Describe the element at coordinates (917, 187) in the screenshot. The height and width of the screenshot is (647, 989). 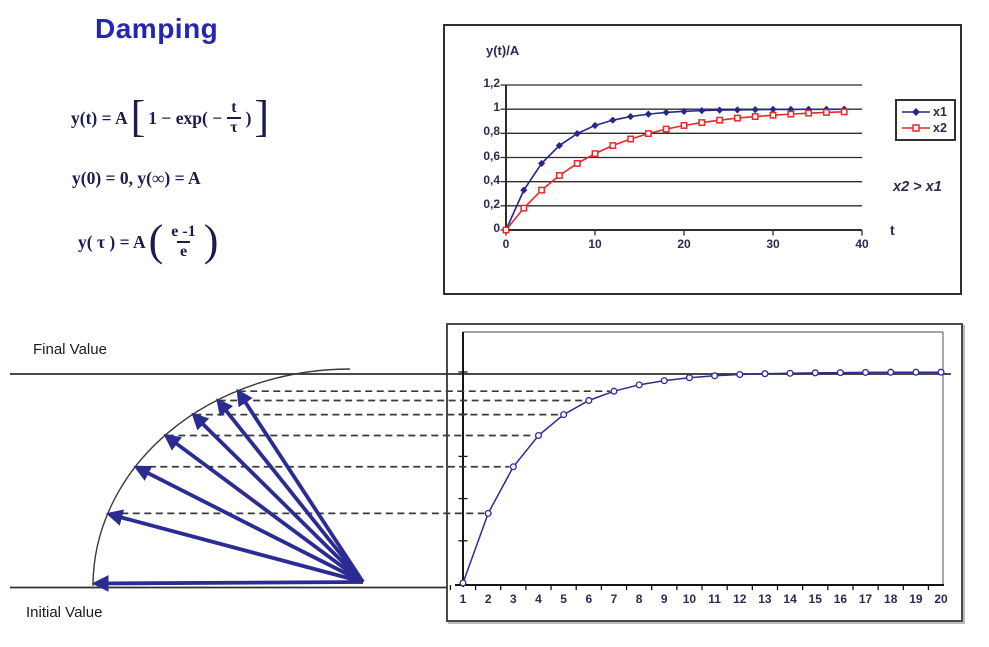
I see `annotation-x2-gt-x1: x2 > x1` at that location.